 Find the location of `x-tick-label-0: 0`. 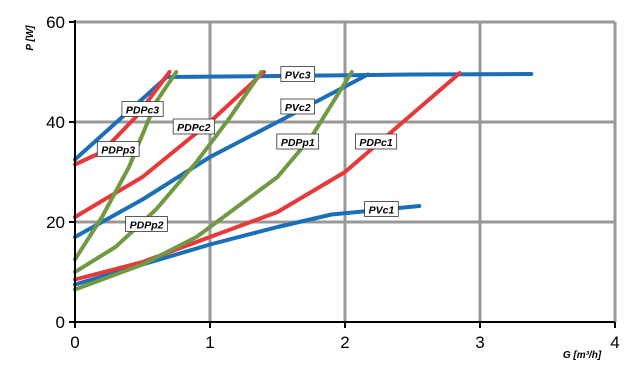

x-tick-label-0: 0 is located at coordinates (74, 342).